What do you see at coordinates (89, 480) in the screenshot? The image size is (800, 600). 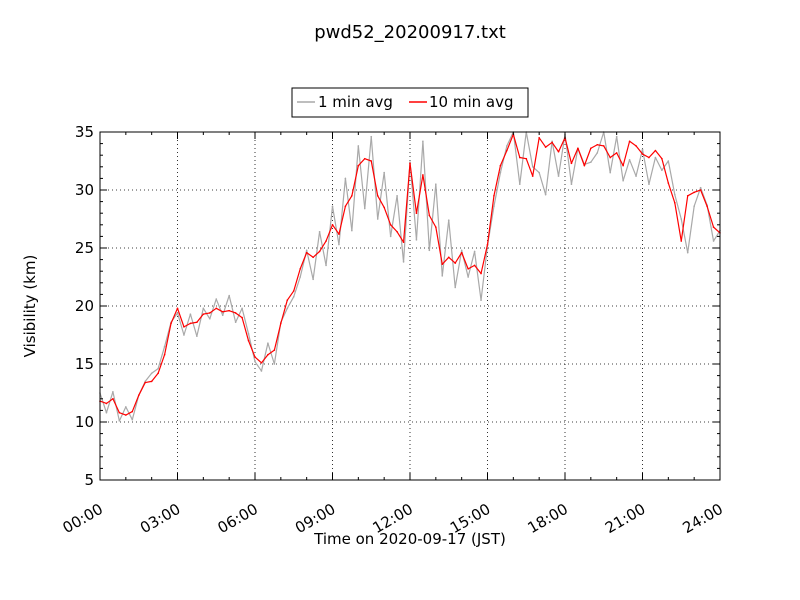 I see `y-tick-label: 5` at bounding box center [89, 480].